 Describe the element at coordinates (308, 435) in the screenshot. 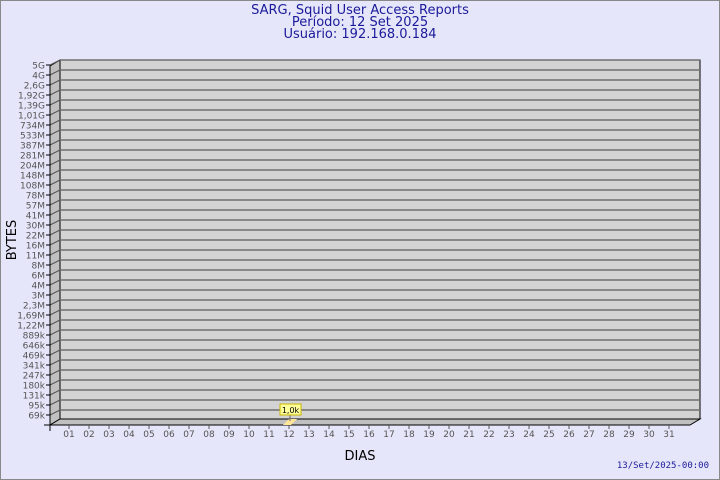

I see `x-tick-label: 13` at that location.